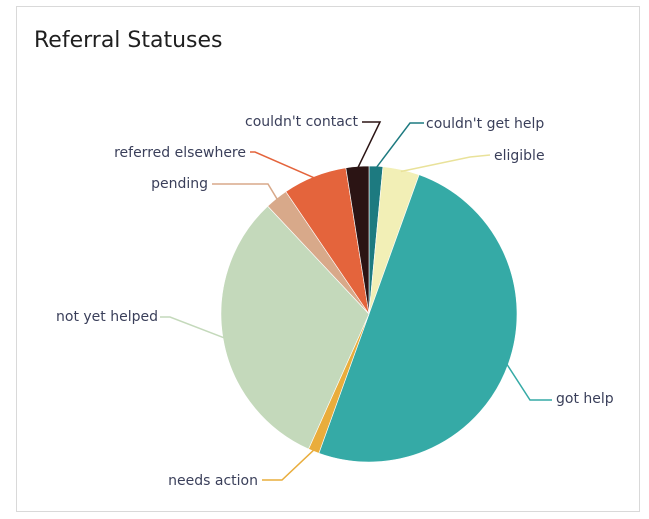 Image resolution: width=649 pixels, height=519 pixels. What do you see at coordinates (485, 124) in the screenshot?
I see `slice-label-couldn-t-get-help: couldn't get help` at bounding box center [485, 124].